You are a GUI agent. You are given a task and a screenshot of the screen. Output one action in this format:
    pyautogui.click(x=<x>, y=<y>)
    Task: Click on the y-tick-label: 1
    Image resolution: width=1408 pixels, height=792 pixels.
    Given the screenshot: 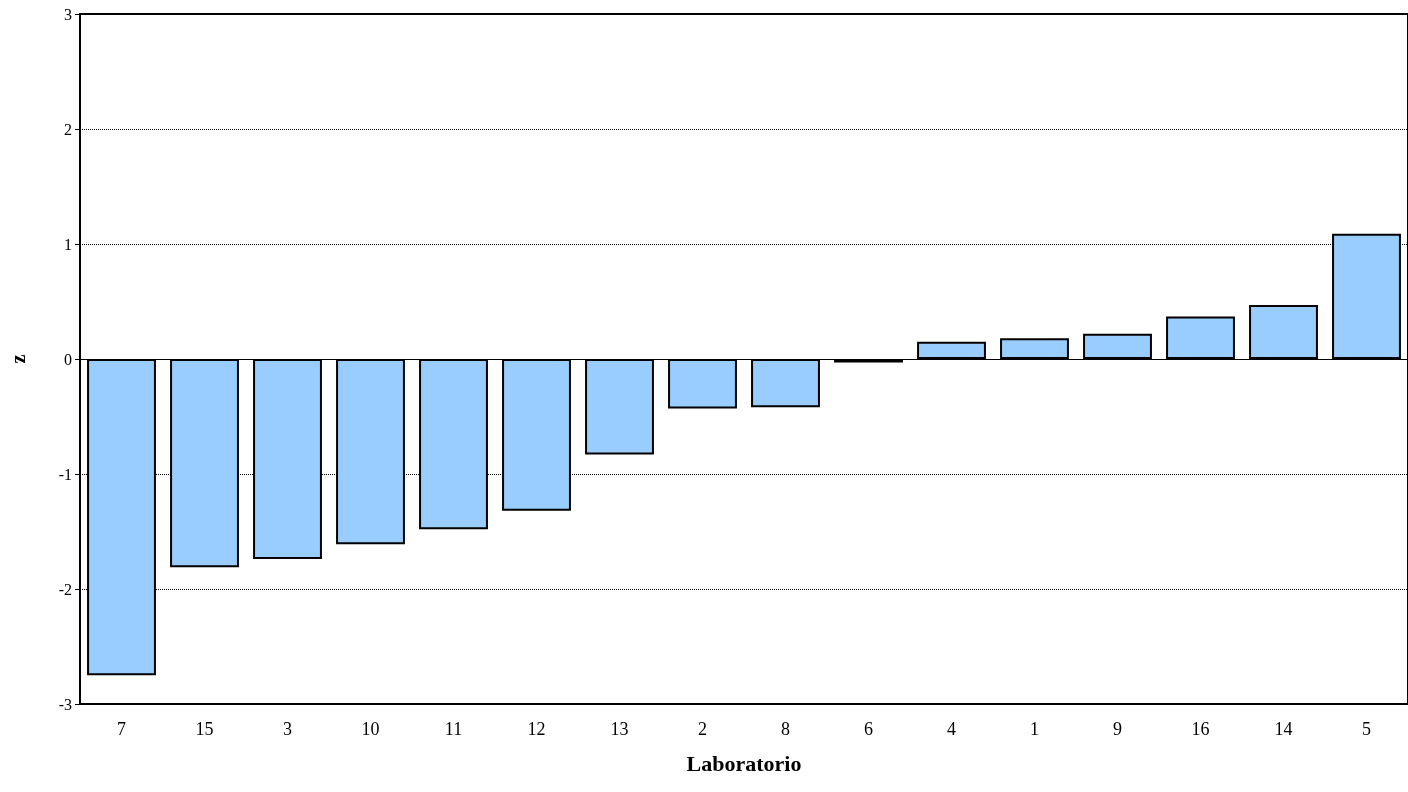 What is the action you would take?
    pyautogui.click(x=68, y=244)
    